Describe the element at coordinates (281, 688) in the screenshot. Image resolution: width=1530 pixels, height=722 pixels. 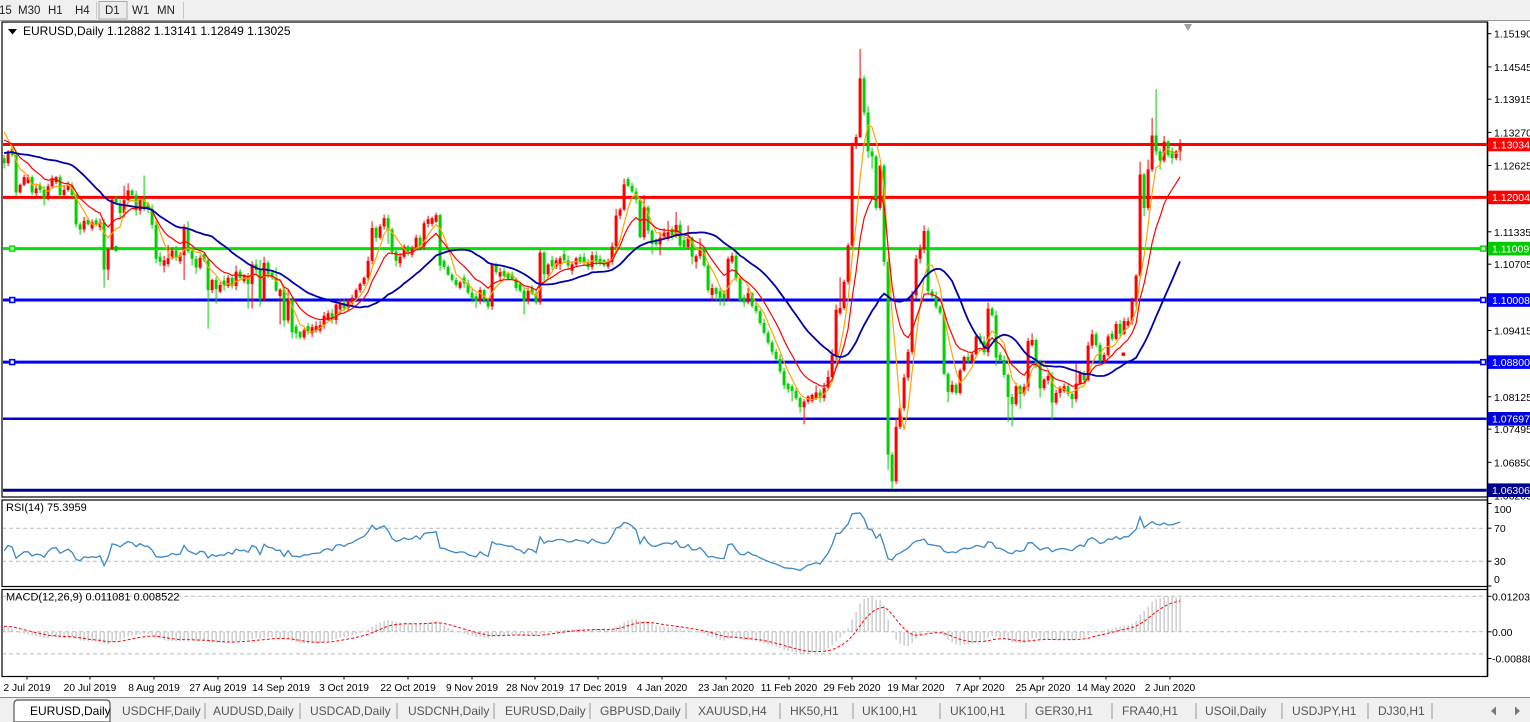
I see `svg-text: 14 Sep 2019` at that location.